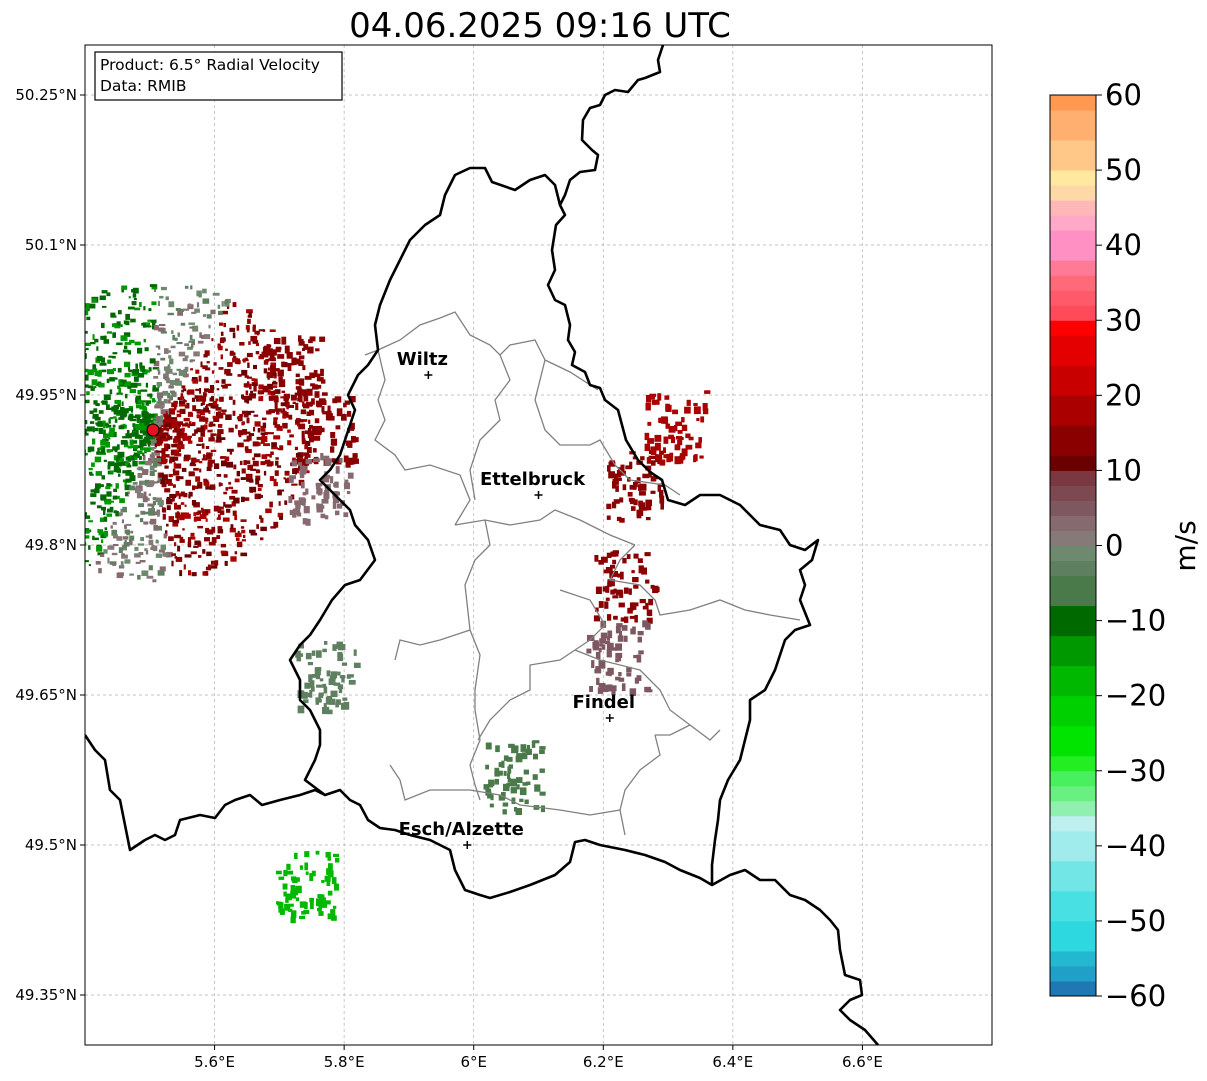 This screenshot has height=1081, width=1207. What do you see at coordinates (1135, 696) in the screenshot?
I see `colorbar-tick-label: −20` at bounding box center [1135, 696].